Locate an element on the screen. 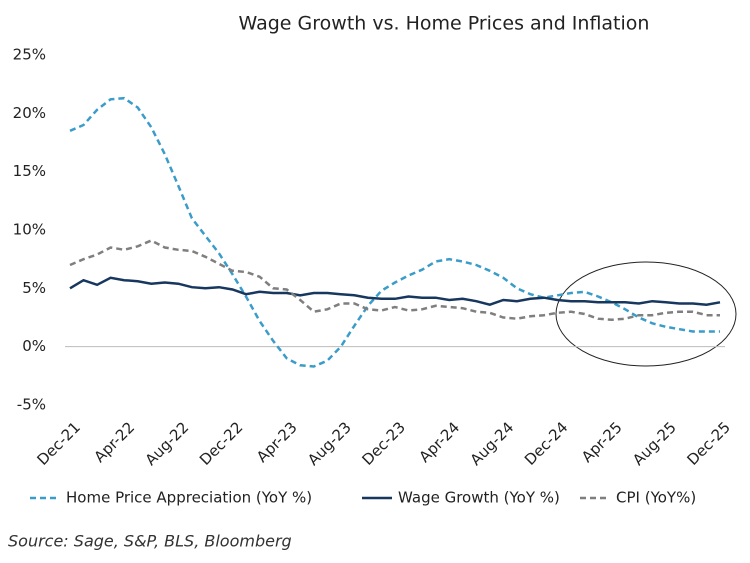  x-tick-label: Apr-25 is located at coordinates (602, 442).